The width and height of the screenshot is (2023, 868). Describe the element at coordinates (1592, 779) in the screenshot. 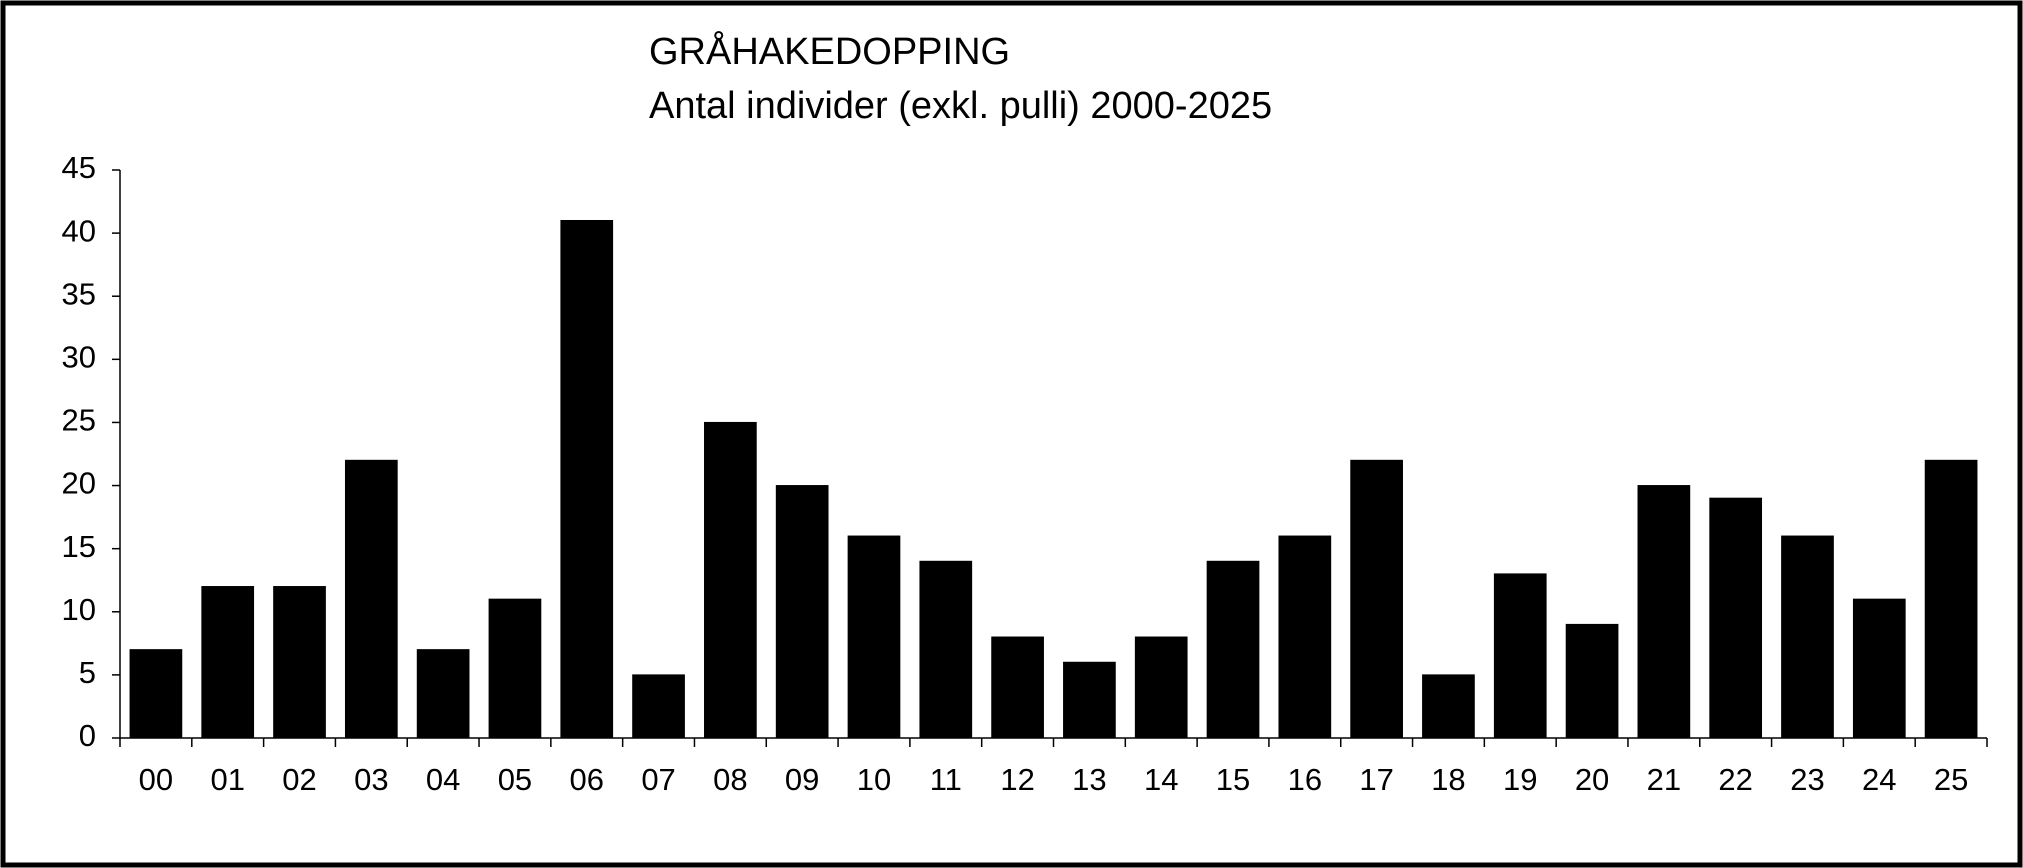

I see `x-tick-label: 20` at that location.